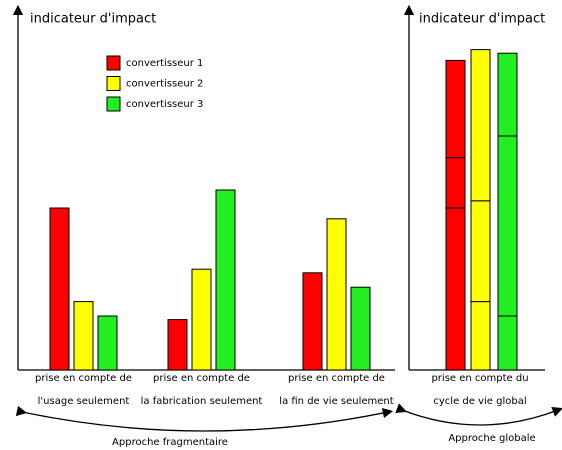 This screenshot has width=562, height=450. I want to click on x-tick-label: la fin de vie seulement, so click(336, 401).